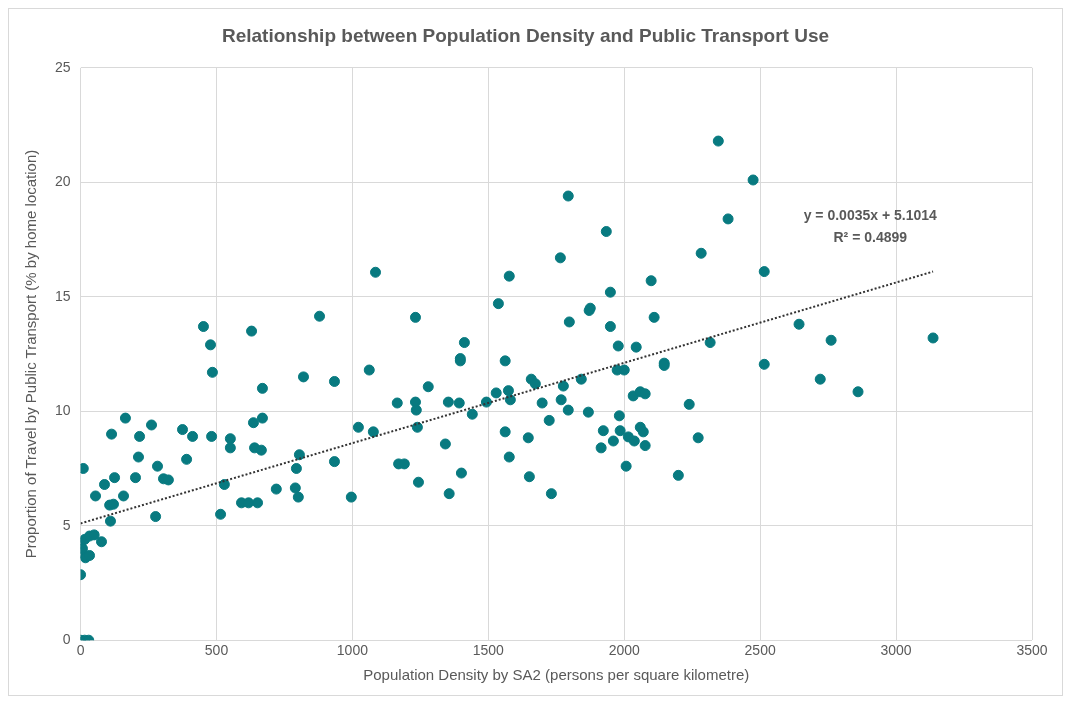 Image resolution: width=1071 pixels, height=704 pixels. Describe the element at coordinates (62, 181) in the screenshot. I see `y-tick-label: 20` at that location.